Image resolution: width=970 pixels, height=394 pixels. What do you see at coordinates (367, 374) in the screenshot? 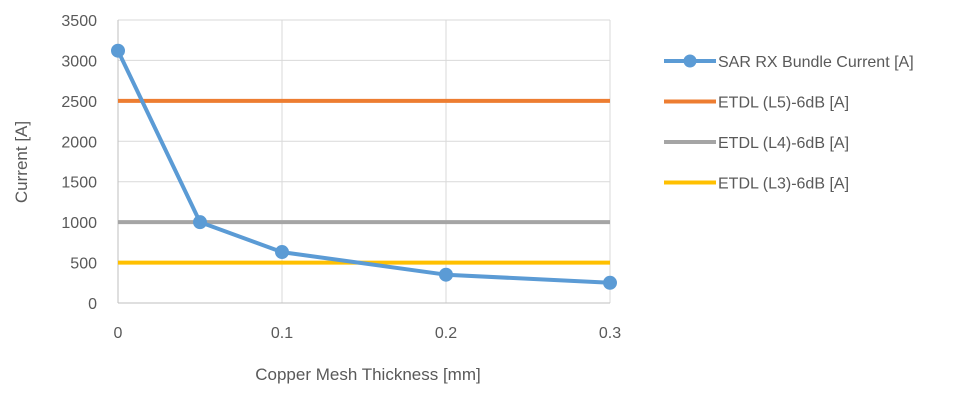
I see `x-axis-title: Copper Mesh Thickness [mm]` at bounding box center [367, 374].